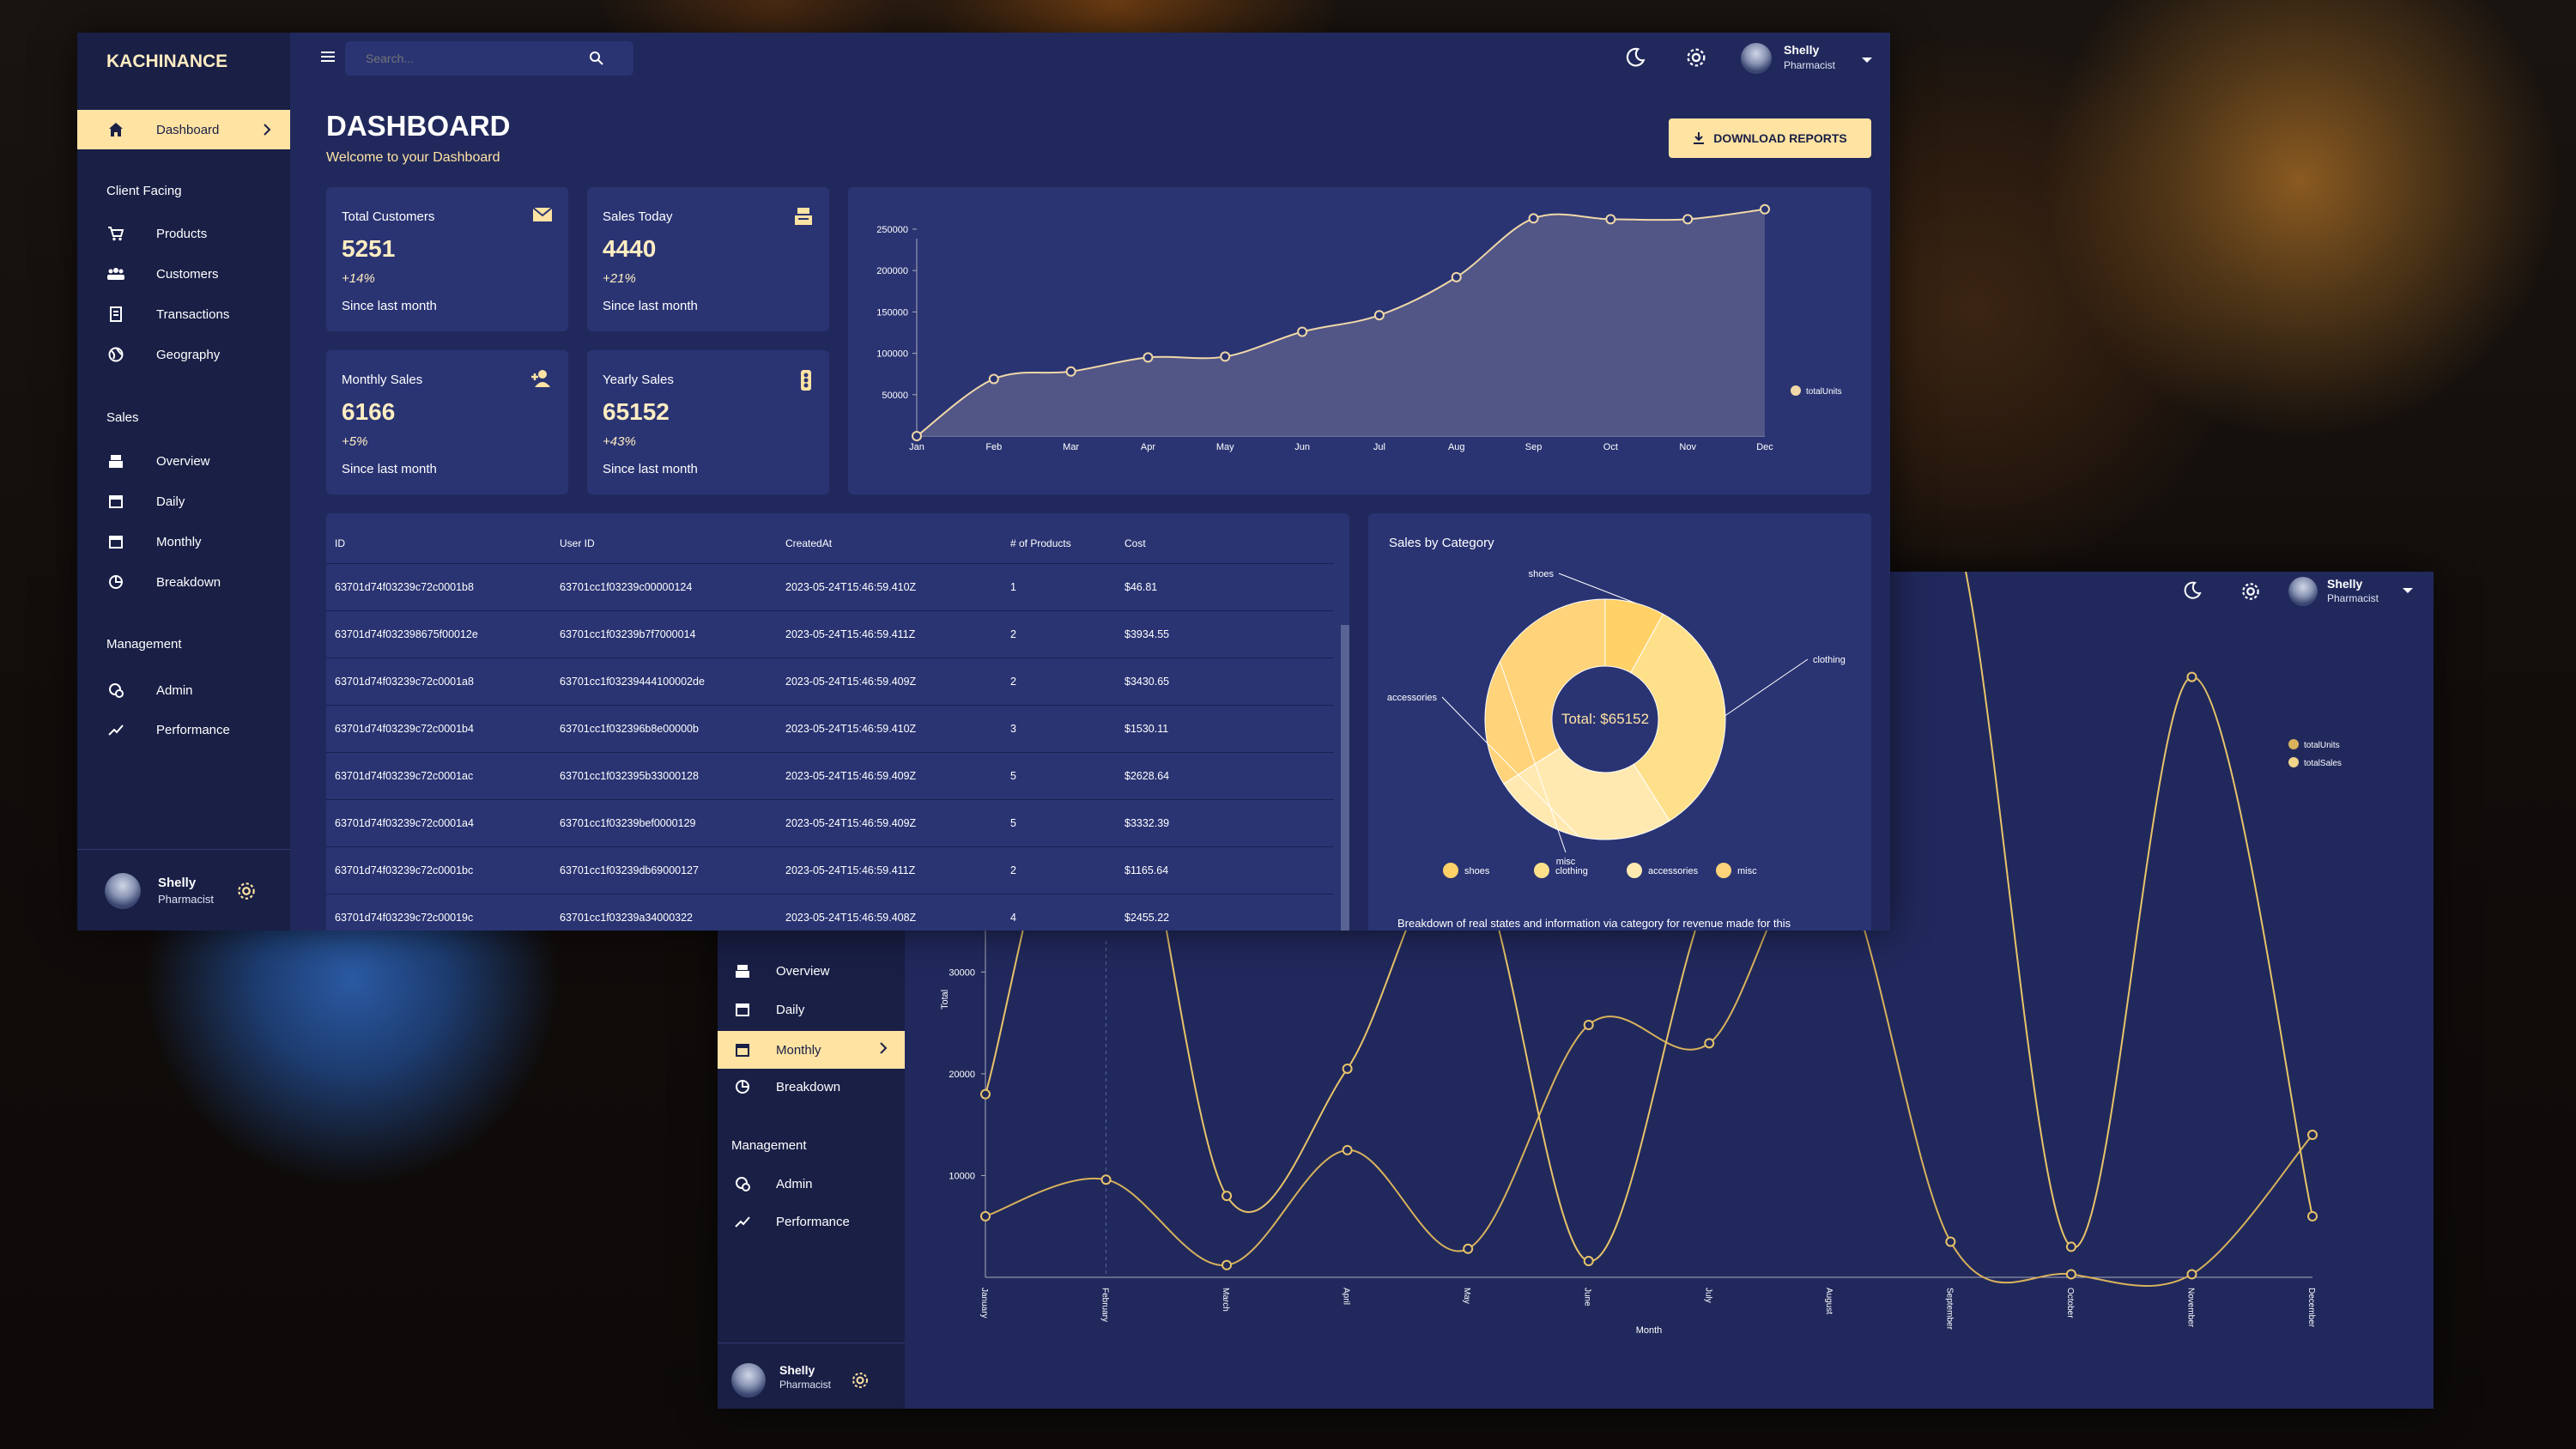  What do you see at coordinates (477, 58) in the screenshot?
I see `search-input` at bounding box center [477, 58].